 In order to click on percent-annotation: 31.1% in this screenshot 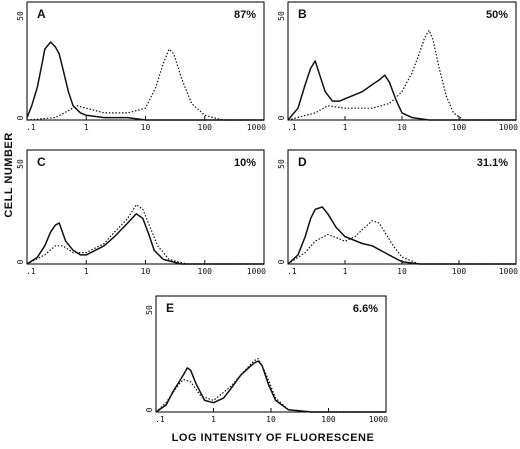, I will do `click(492, 163)`.